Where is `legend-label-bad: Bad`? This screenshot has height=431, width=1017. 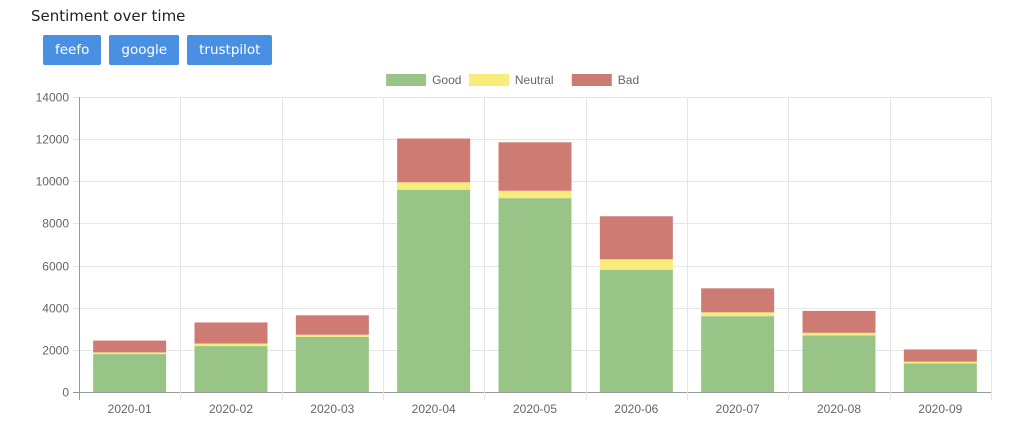 legend-label-bad: Bad is located at coordinates (628, 80).